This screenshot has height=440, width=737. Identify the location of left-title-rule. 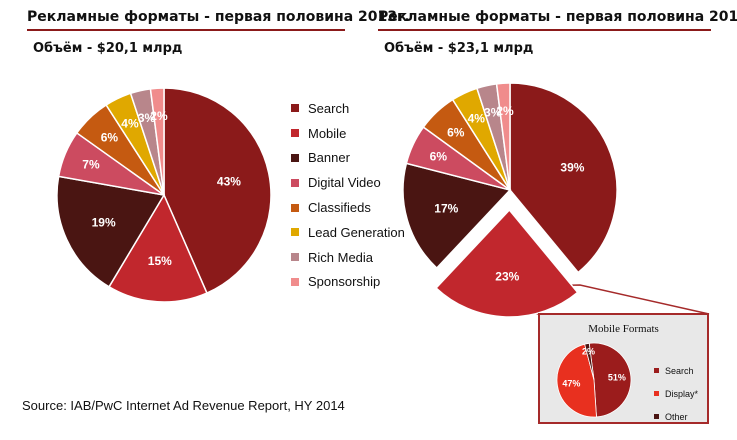
(186, 30).